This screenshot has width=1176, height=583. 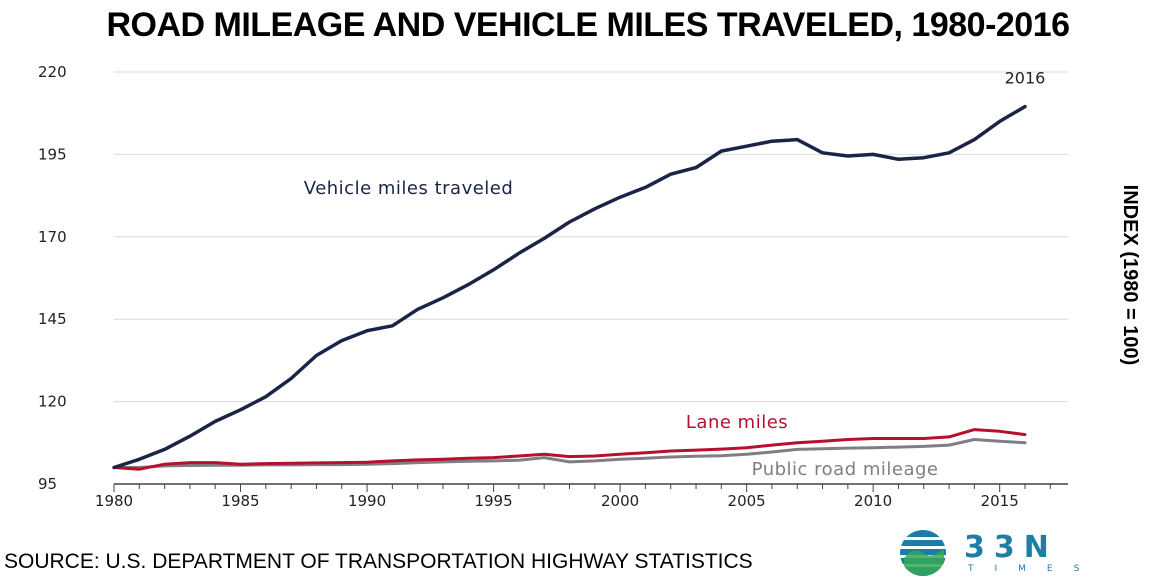 What do you see at coordinates (845, 469) in the screenshot?
I see `series-label: Public road mileage` at bounding box center [845, 469].